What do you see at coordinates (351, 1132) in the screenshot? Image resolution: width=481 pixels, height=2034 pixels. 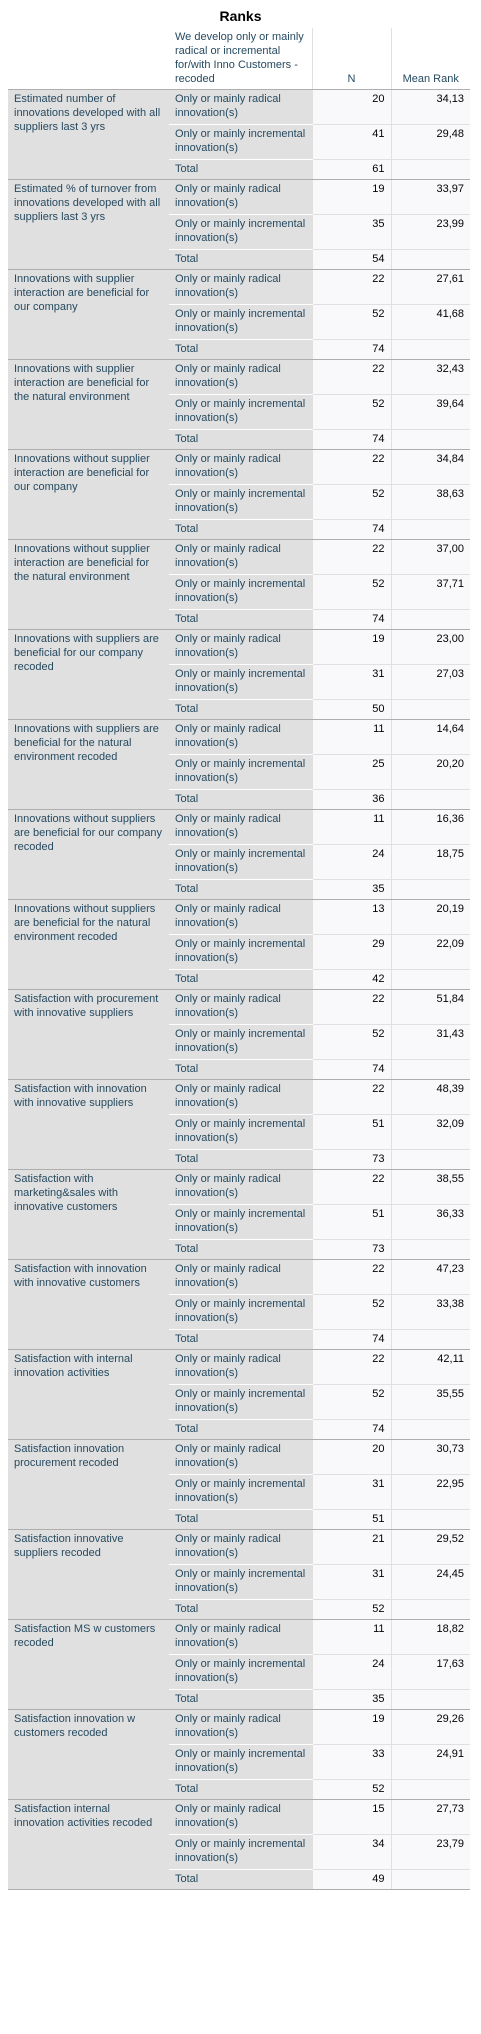 I see `n-value: 51` at bounding box center [351, 1132].